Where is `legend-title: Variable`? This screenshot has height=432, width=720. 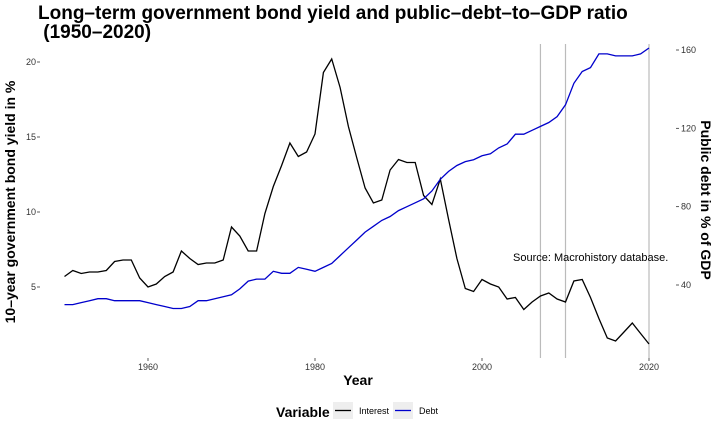
legend-title: Variable is located at coordinates (303, 412).